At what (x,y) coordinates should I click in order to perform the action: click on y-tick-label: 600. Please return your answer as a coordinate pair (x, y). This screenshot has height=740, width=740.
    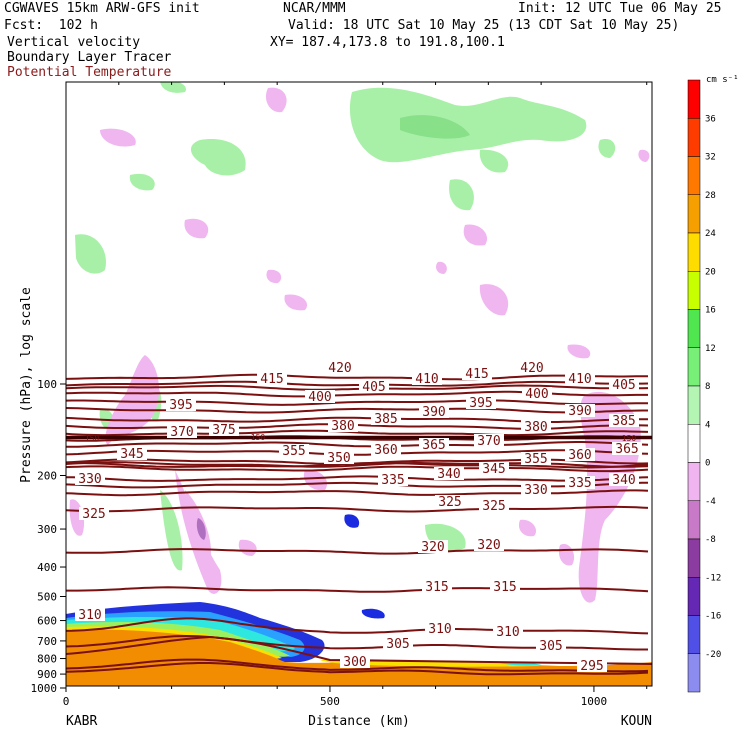
    Looking at the image, I should click on (47, 621).